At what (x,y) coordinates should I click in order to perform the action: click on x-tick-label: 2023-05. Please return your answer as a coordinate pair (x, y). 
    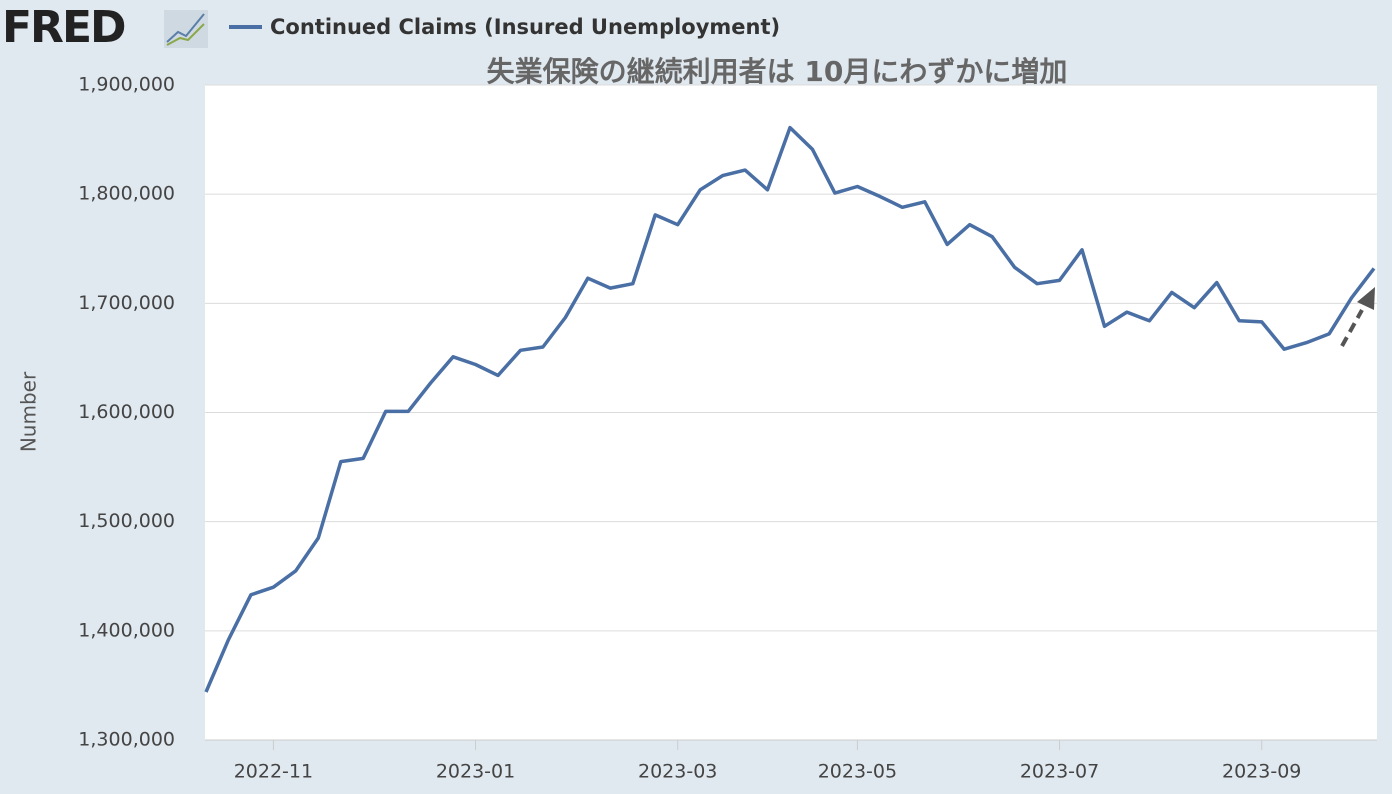
    Looking at the image, I should click on (857, 772).